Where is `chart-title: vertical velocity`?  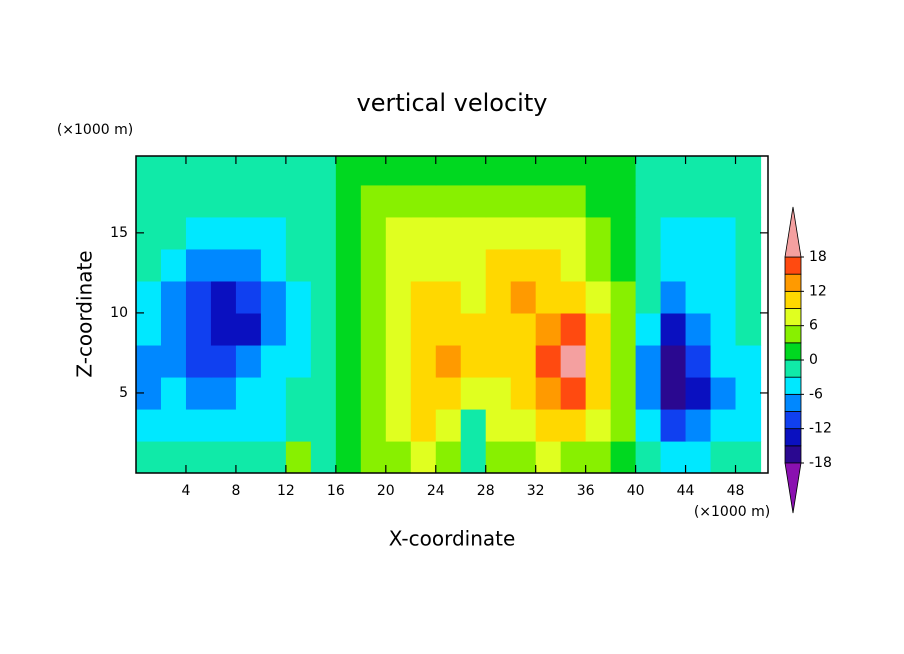 chart-title: vertical velocity is located at coordinates (452, 103).